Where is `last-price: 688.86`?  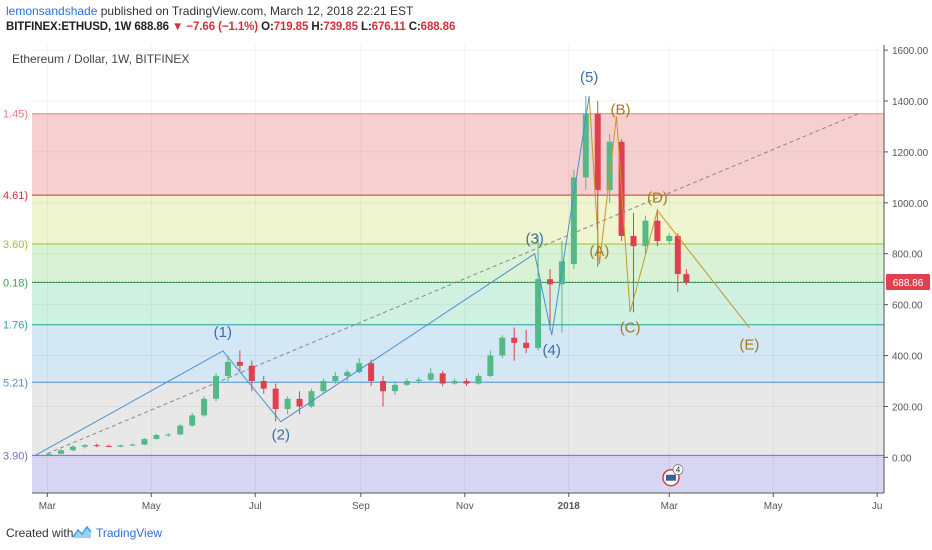 last-price: 688.86 is located at coordinates (151, 27).